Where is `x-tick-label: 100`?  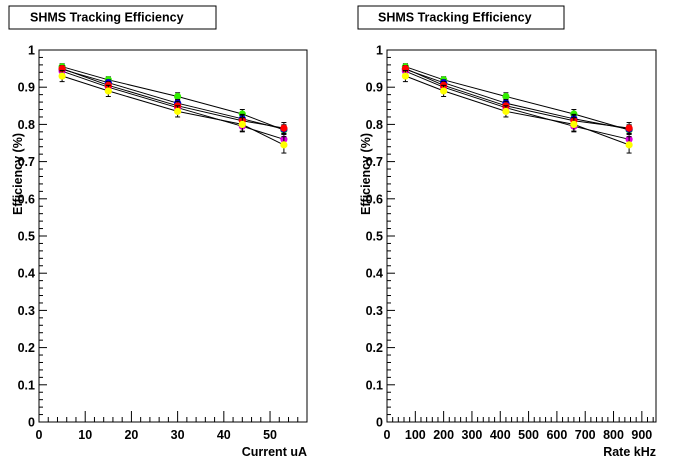 x-tick-label: 100 is located at coordinates (415, 435).